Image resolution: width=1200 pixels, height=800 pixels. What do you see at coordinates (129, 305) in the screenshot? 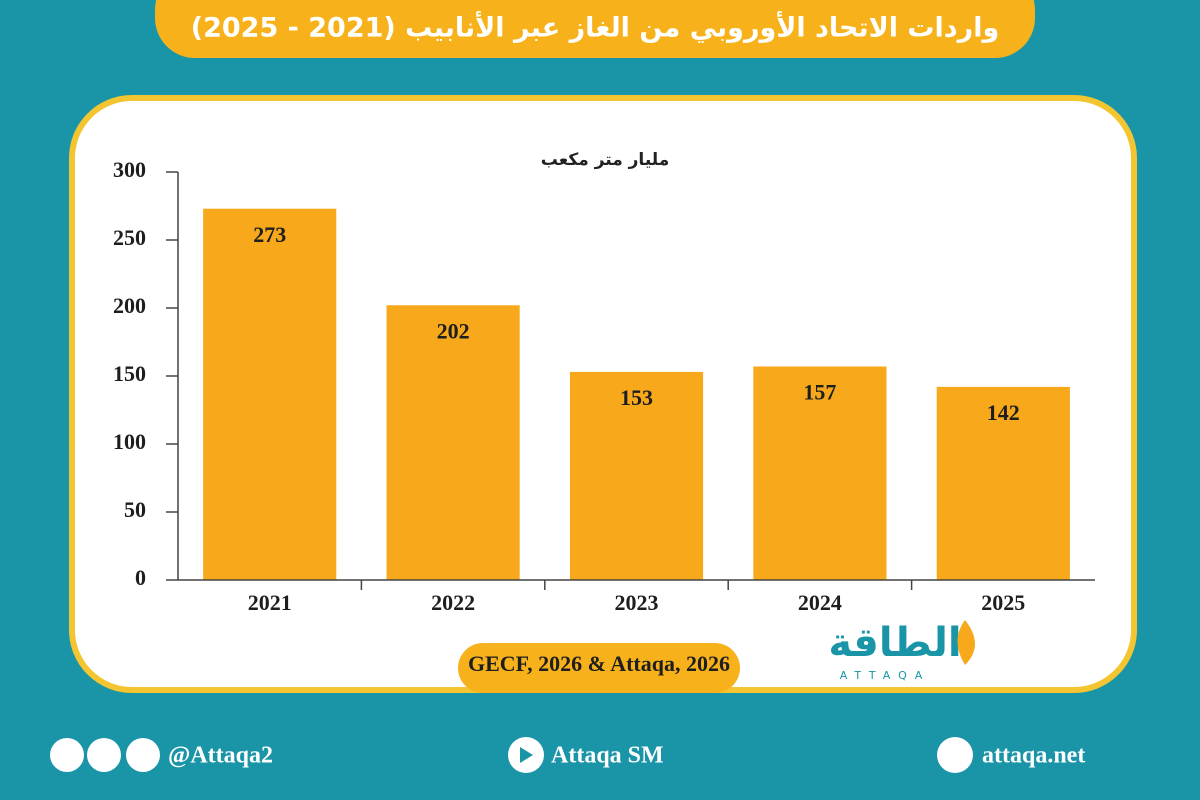
I see `y-tick-label: 200` at bounding box center [129, 305].